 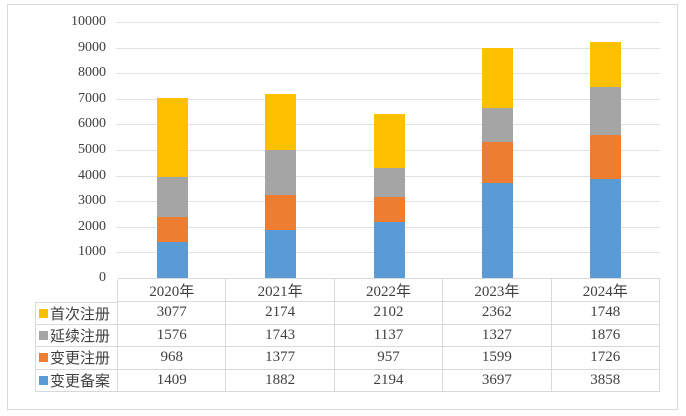 I want to click on legend-cell: 首次注册, so click(x=76, y=313).